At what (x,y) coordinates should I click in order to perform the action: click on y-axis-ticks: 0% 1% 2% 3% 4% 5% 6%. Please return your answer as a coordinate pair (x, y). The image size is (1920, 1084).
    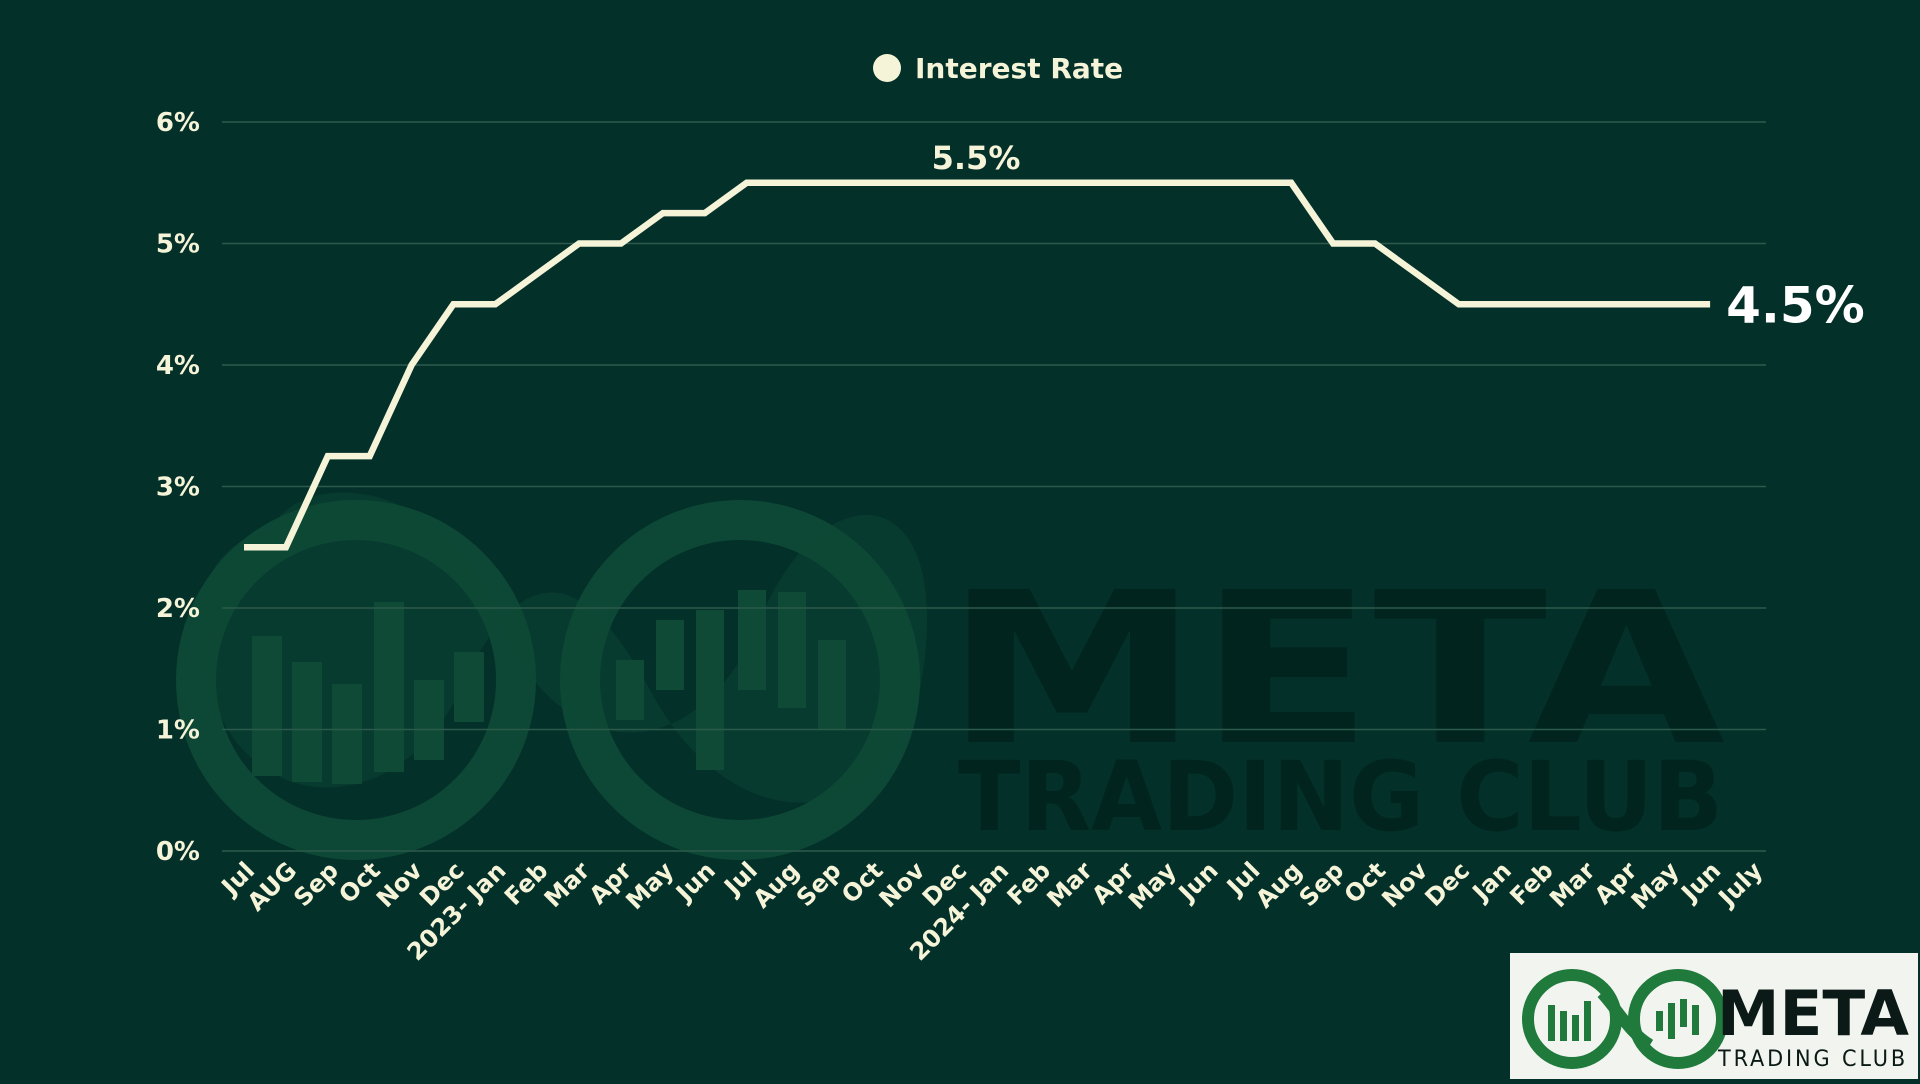
    Looking at the image, I should click on (178, 487).